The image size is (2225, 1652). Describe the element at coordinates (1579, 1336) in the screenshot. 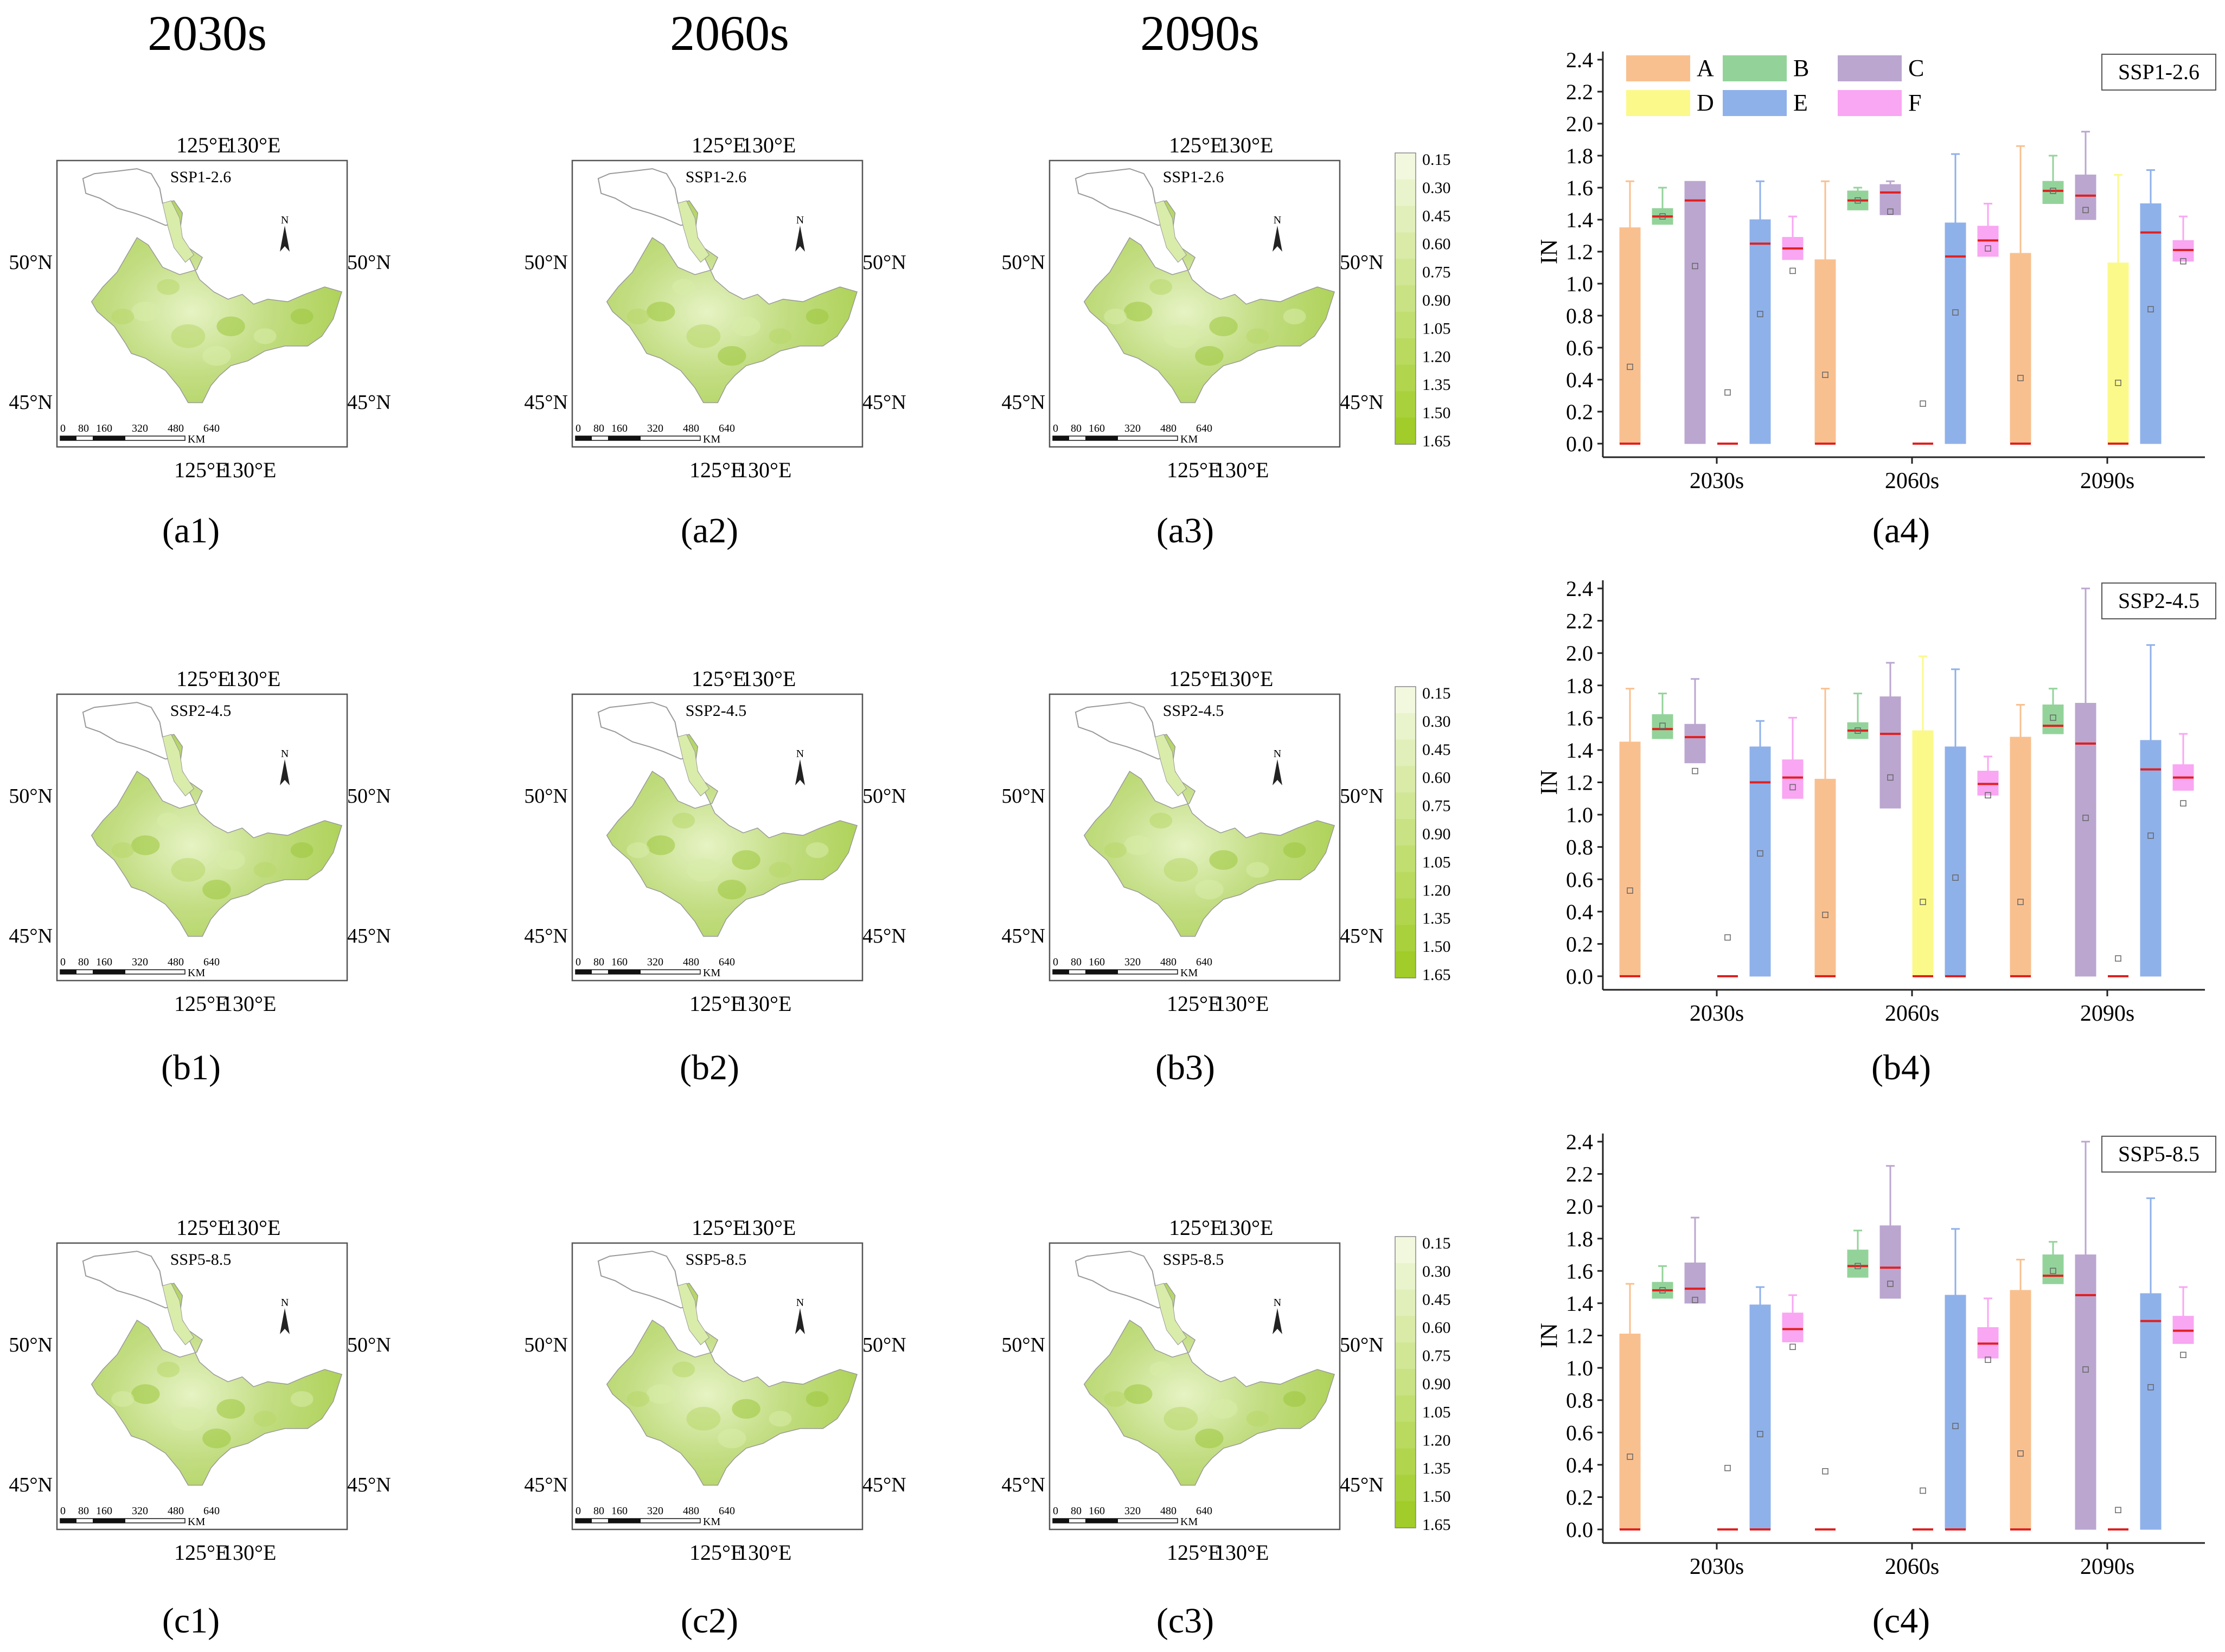

I see `y-tick-label: 1.2` at that location.